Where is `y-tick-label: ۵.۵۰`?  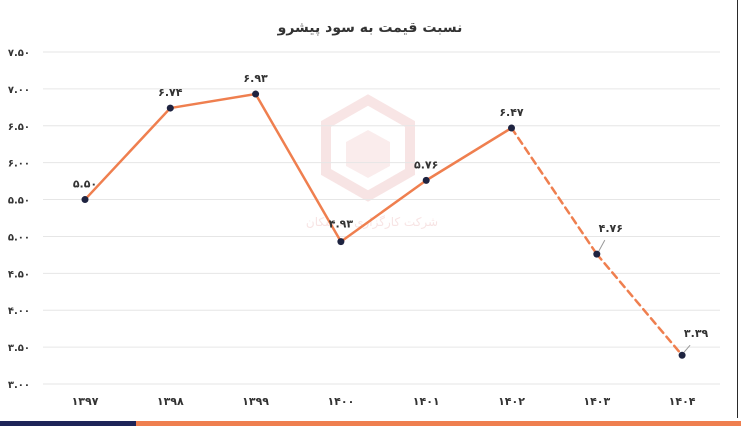
y-tick-label: ۵.۵۰ is located at coordinates (19, 201).